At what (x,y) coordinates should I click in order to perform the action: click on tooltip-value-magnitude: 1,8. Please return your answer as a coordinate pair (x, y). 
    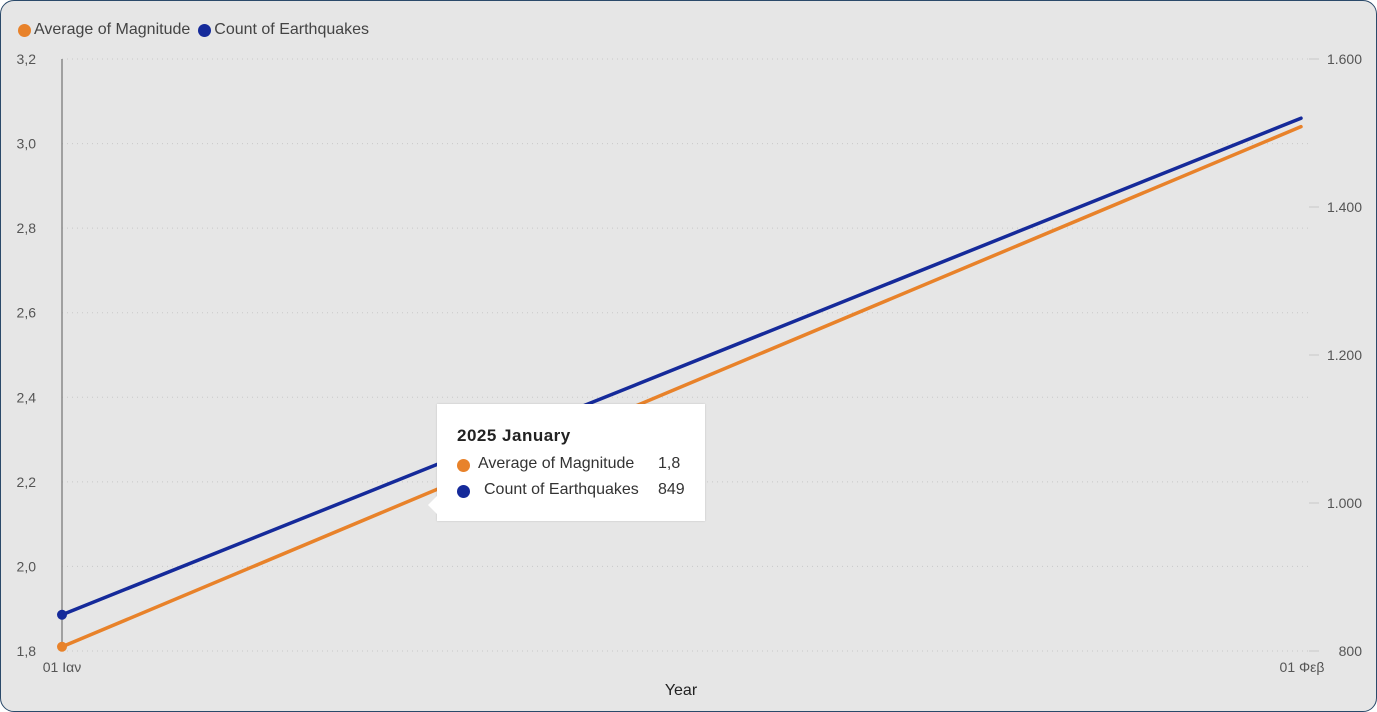
    Looking at the image, I should click on (669, 463).